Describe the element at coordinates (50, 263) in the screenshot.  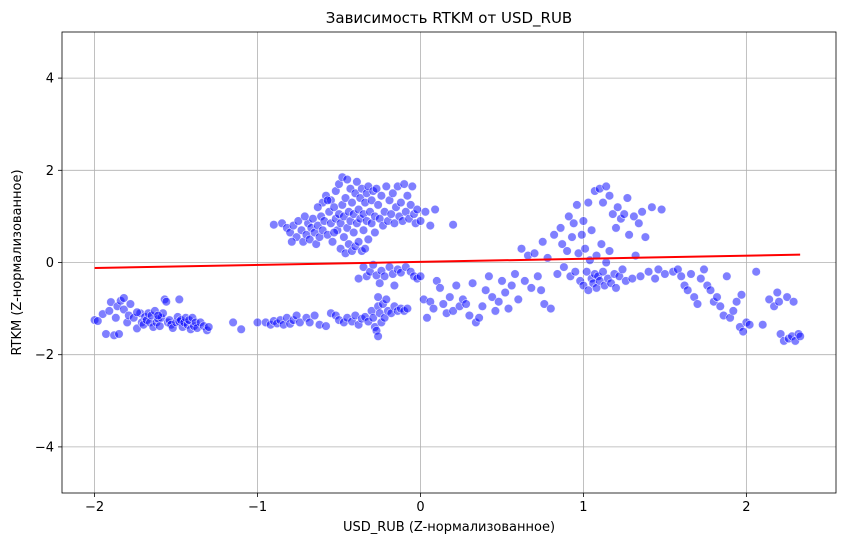
I see `y-tick-label: 0` at that location.